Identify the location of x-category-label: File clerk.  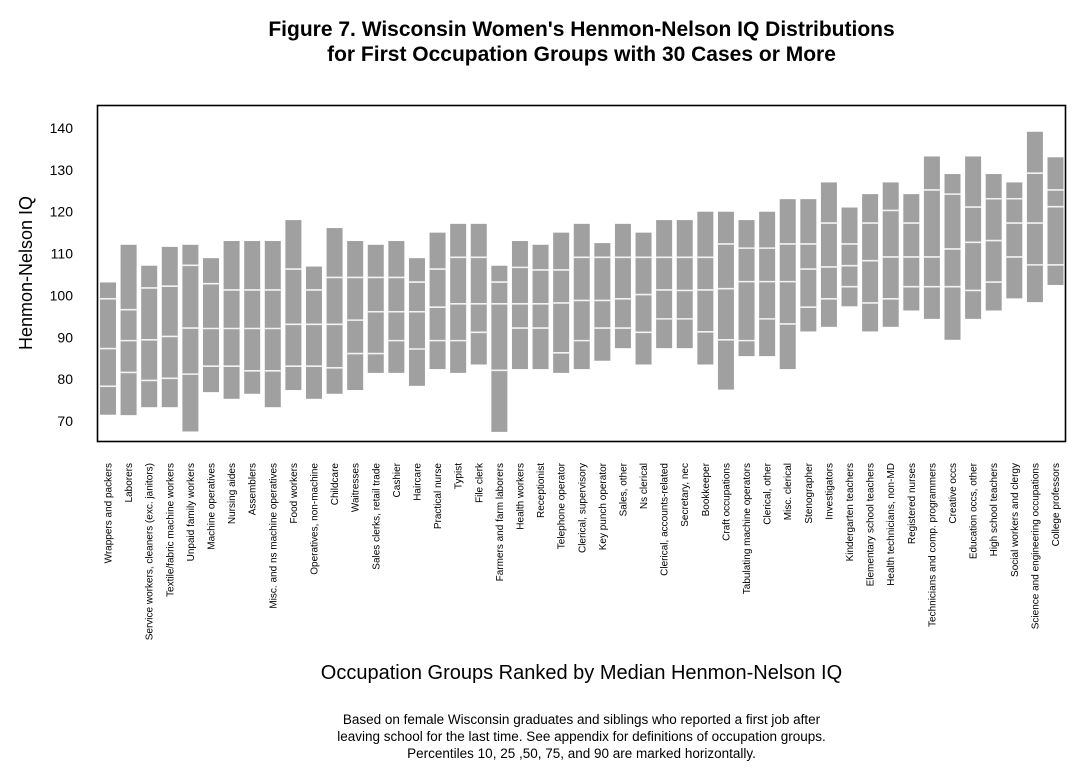
(479, 482).